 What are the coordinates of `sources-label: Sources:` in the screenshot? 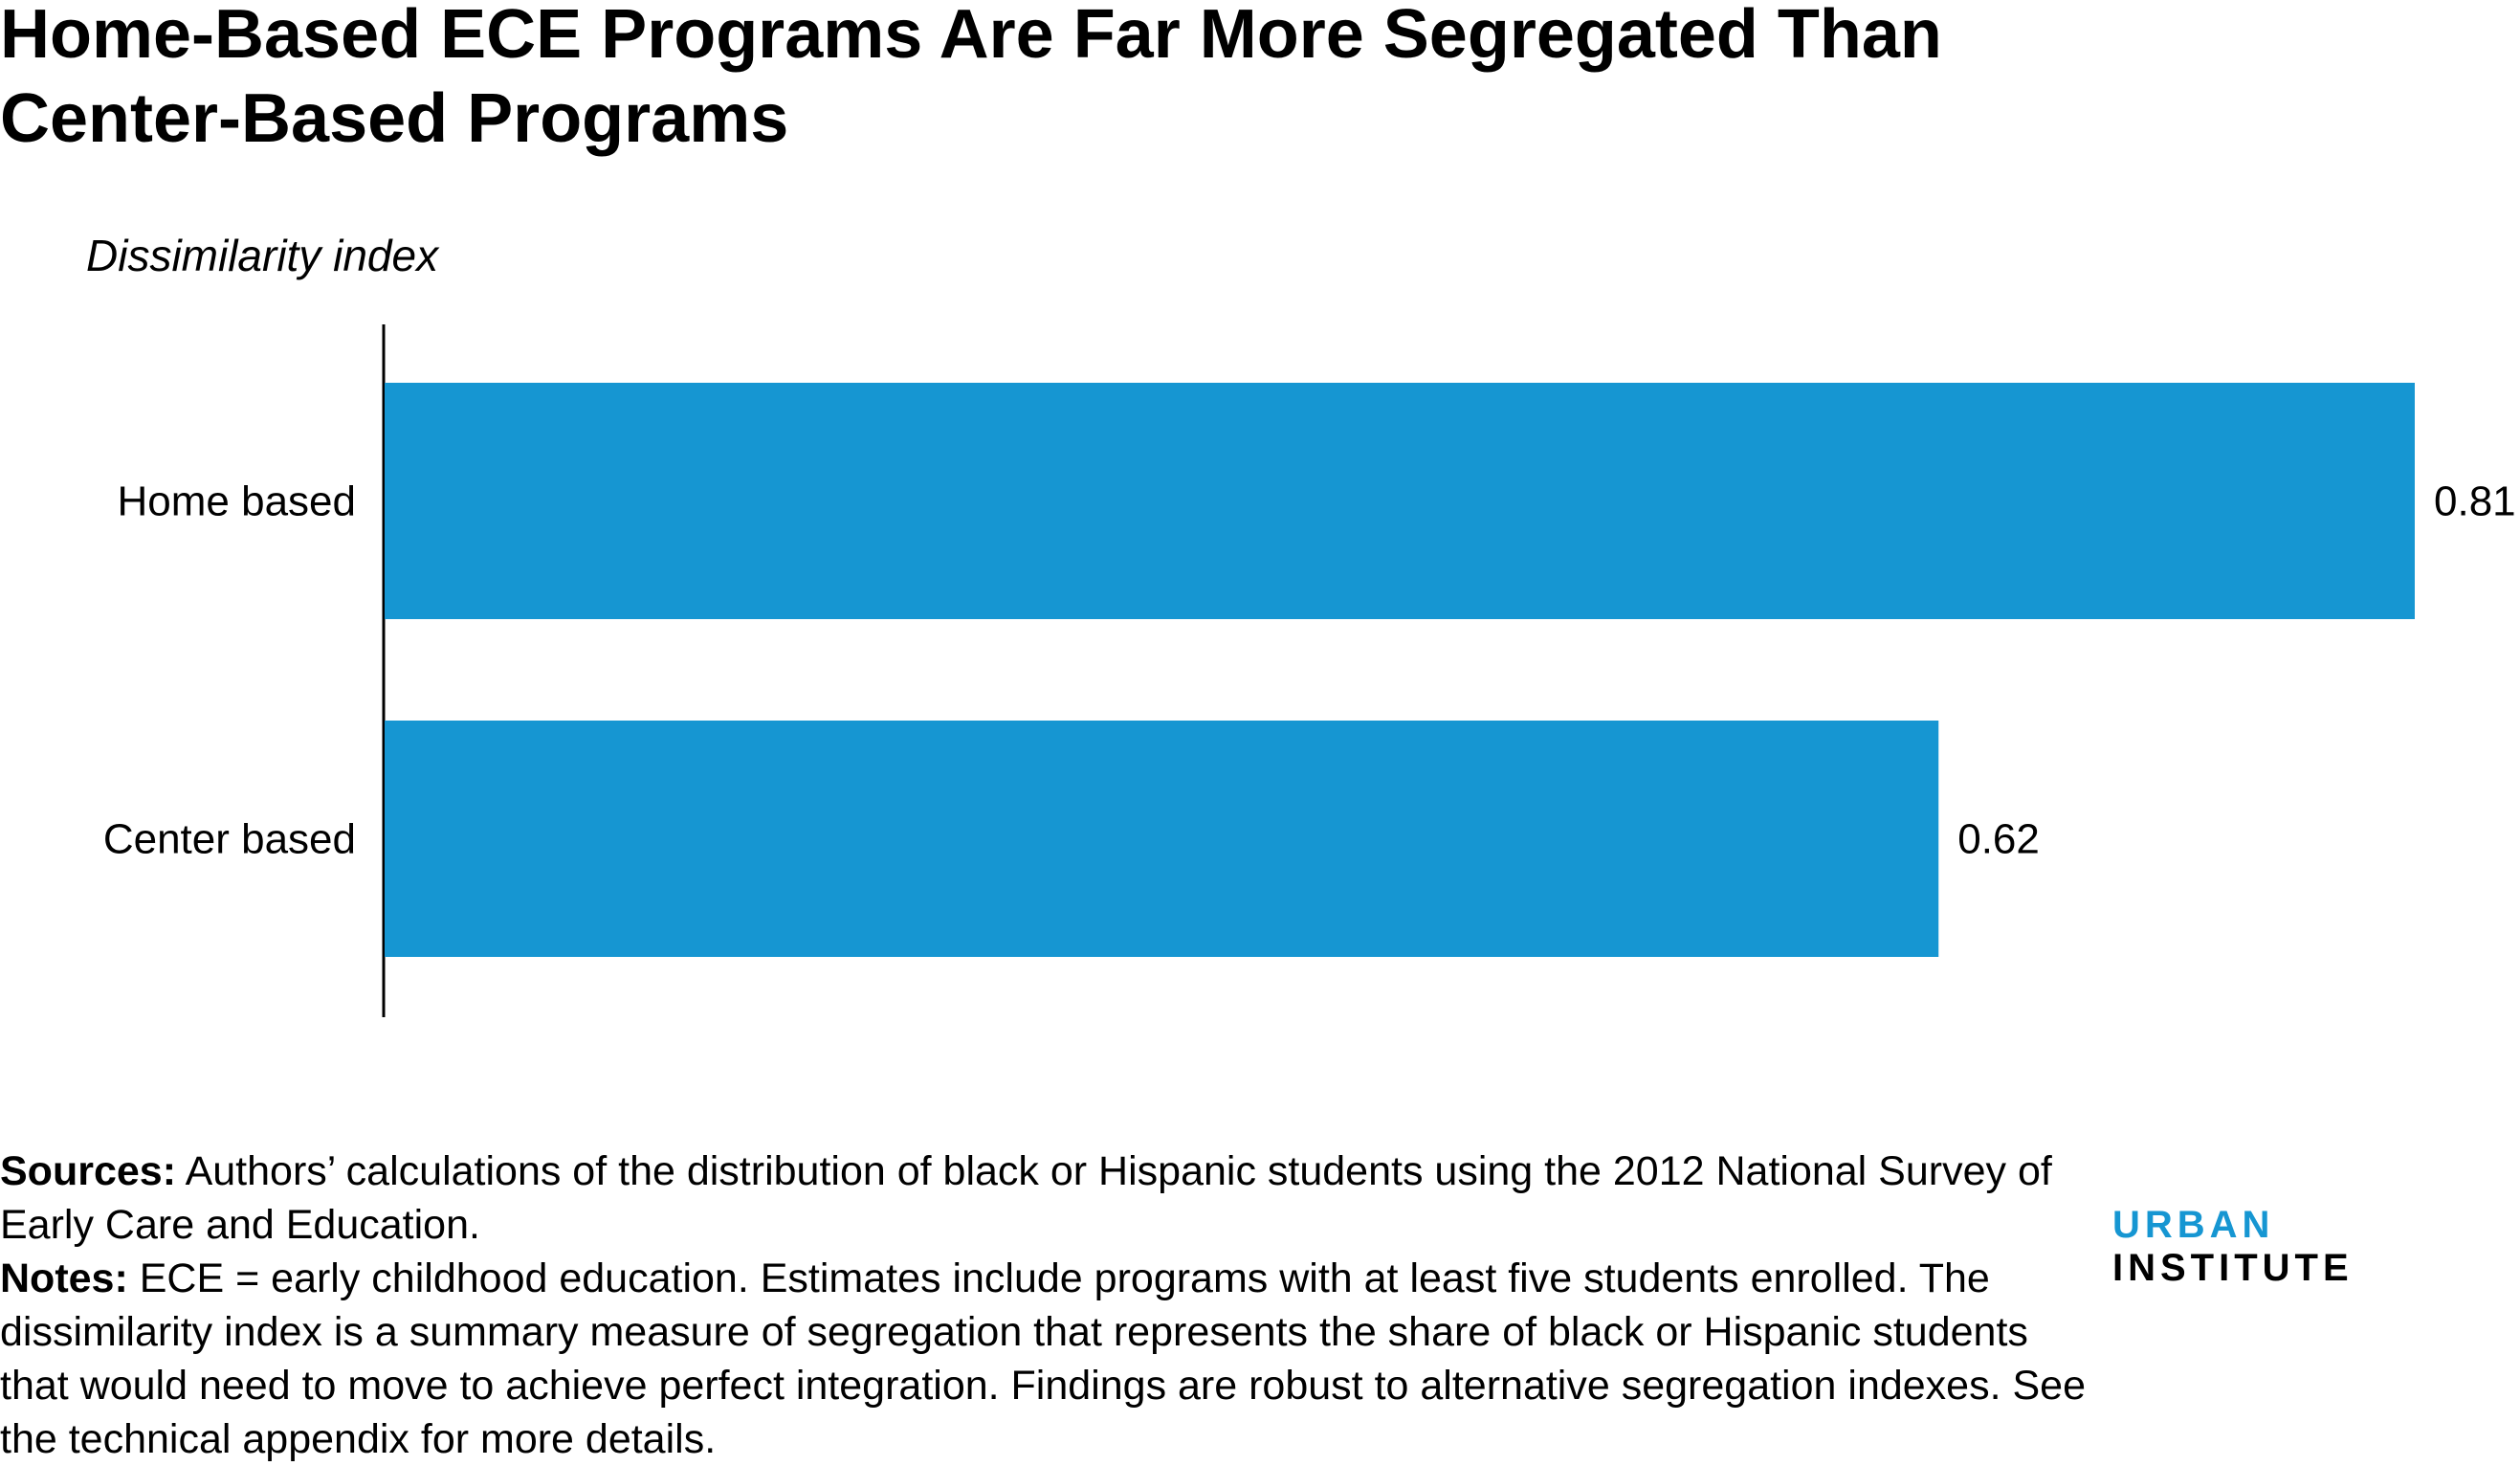 It's located at (89, 1171).